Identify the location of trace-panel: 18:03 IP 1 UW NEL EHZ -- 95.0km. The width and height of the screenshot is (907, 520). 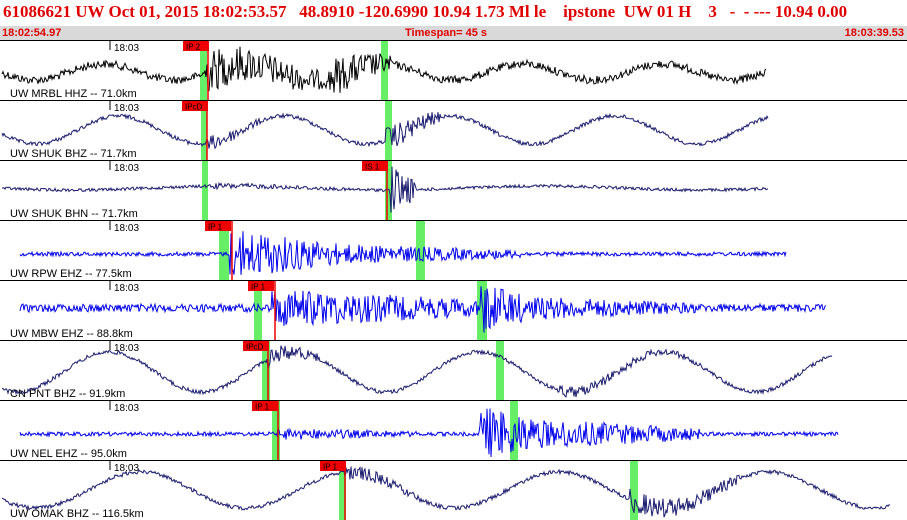
(453, 430).